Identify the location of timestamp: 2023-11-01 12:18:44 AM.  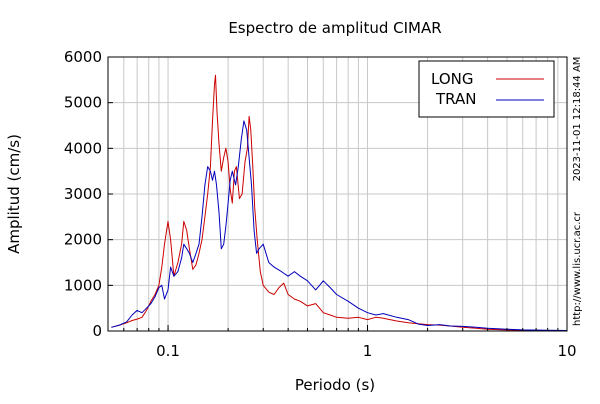
(577, 119).